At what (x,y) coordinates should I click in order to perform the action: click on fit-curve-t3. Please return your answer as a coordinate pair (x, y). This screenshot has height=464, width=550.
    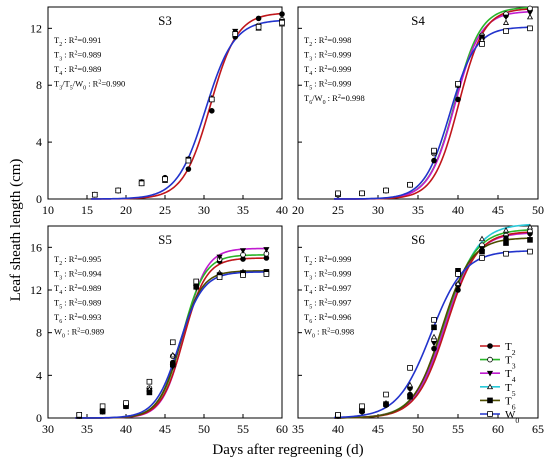
    Looking at the image, I should click on (432, 324).